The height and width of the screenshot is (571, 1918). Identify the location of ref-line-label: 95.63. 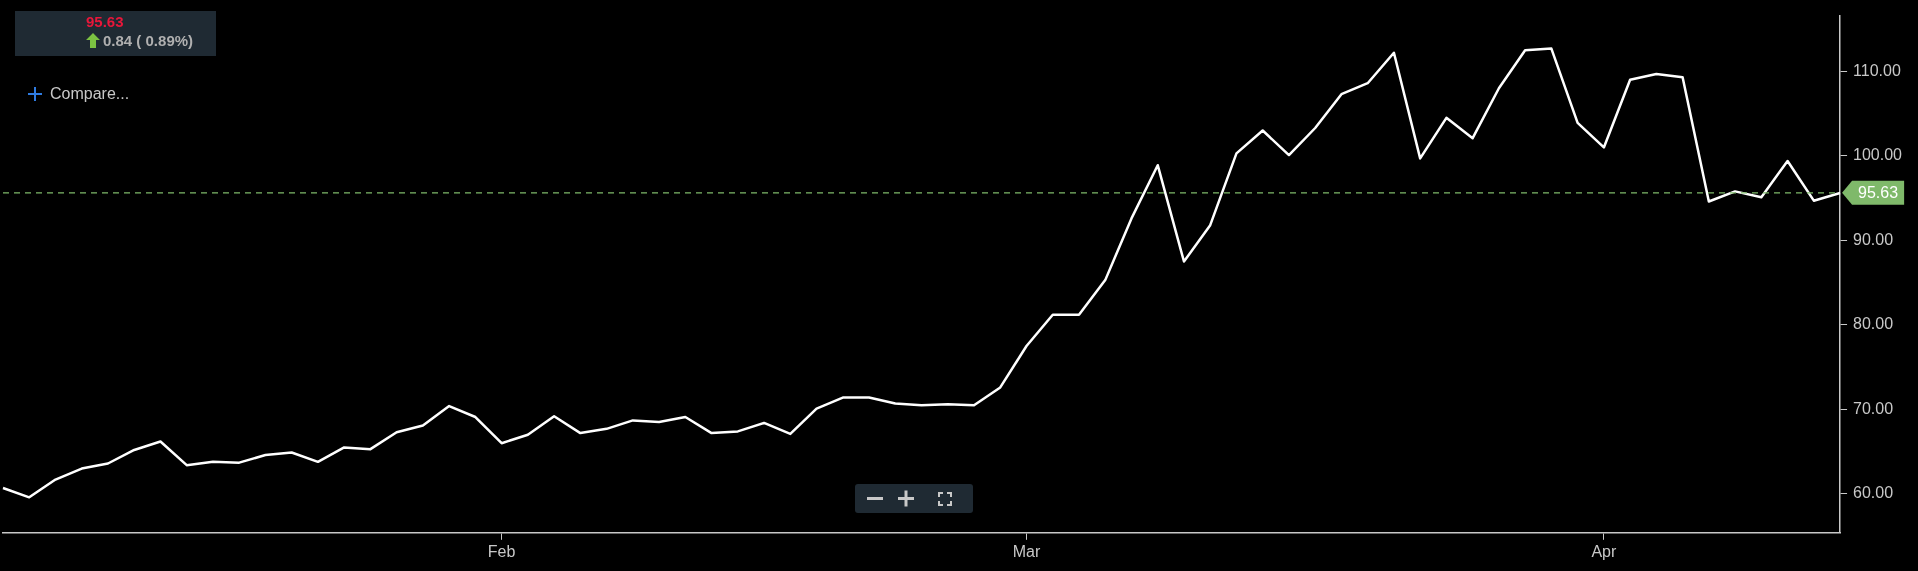
(1878, 193).